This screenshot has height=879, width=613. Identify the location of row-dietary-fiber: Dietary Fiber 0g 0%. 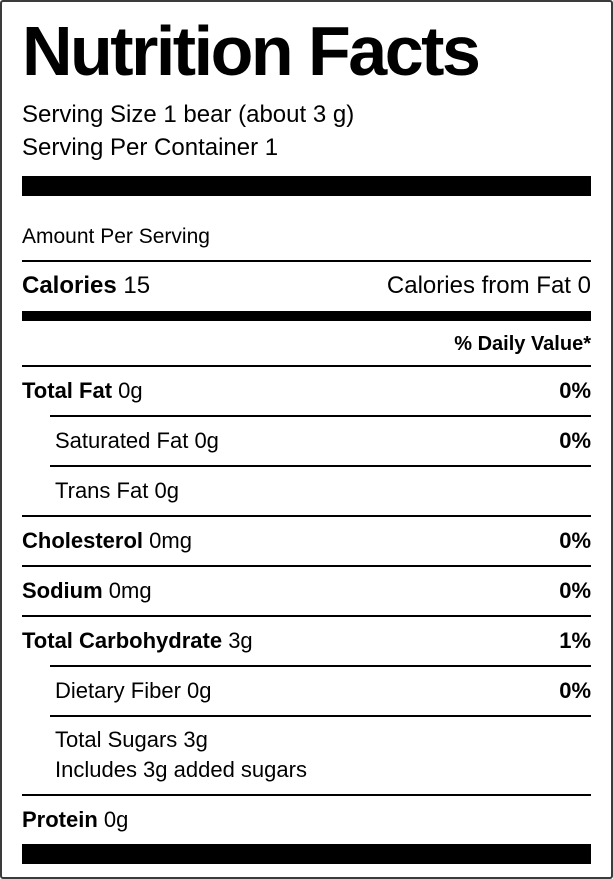
(306, 691).